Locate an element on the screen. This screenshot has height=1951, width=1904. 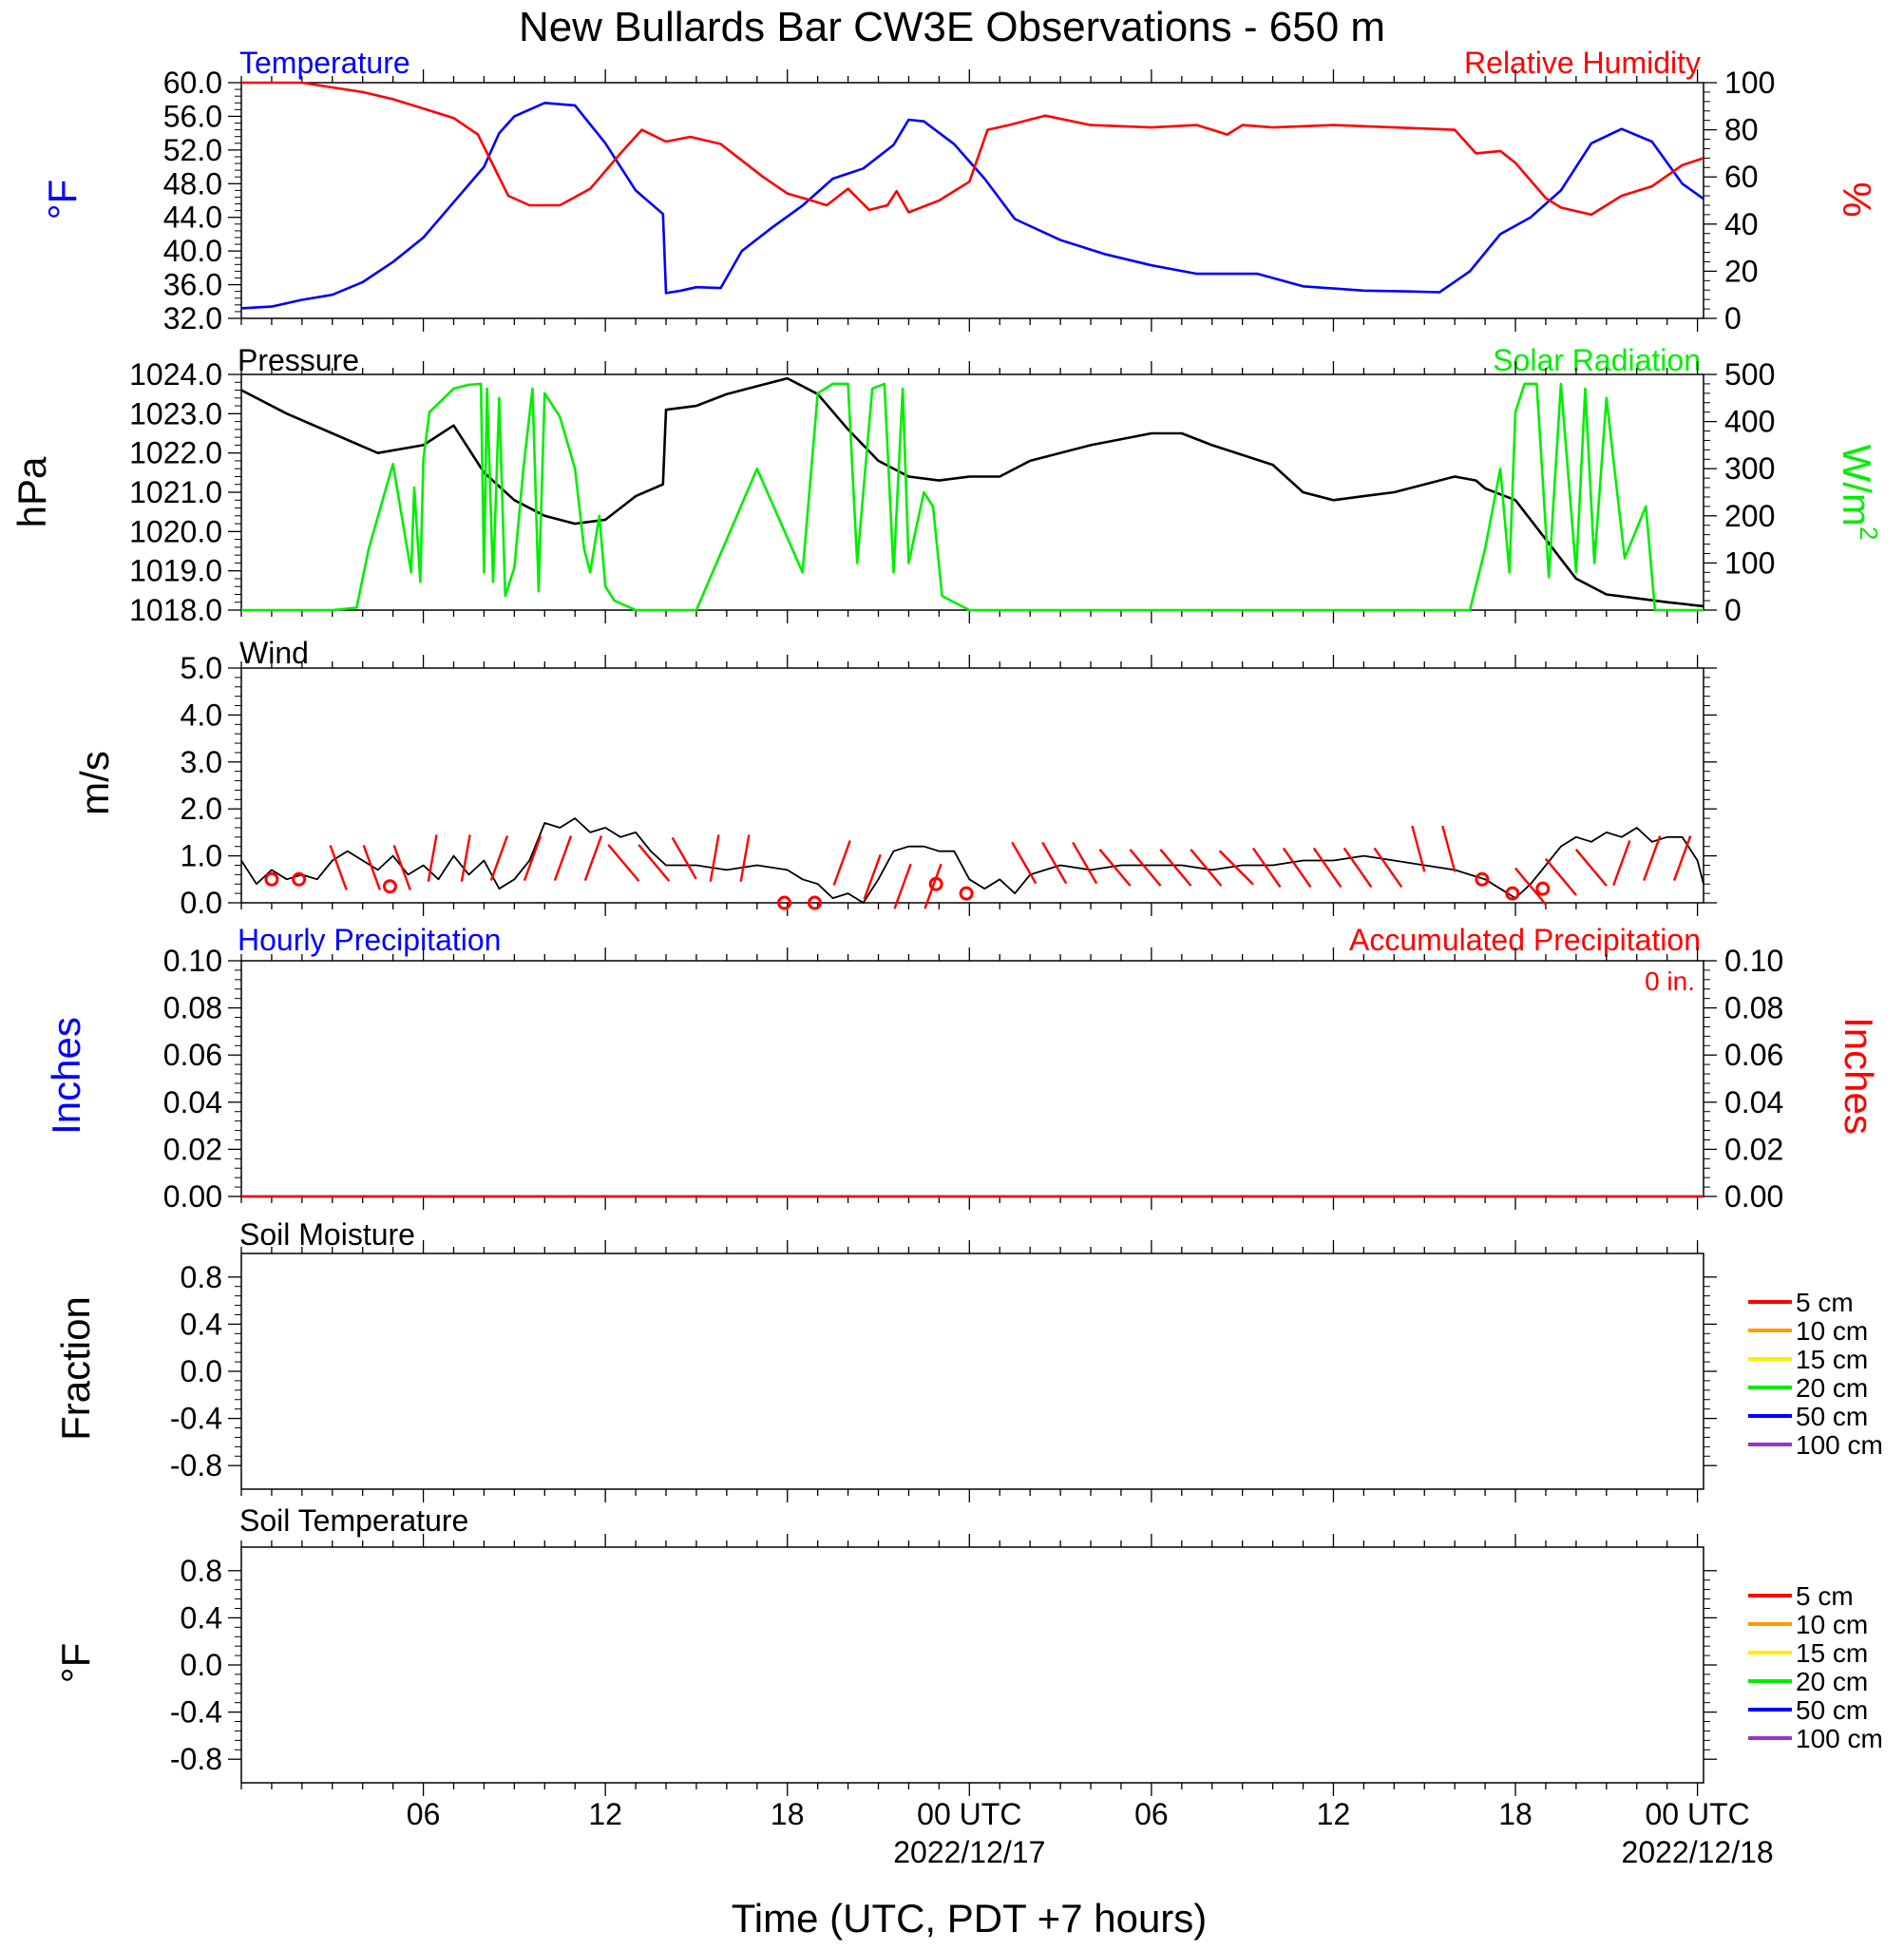
y-tick-label: -0.4 is located at coordinates (196, 1419).